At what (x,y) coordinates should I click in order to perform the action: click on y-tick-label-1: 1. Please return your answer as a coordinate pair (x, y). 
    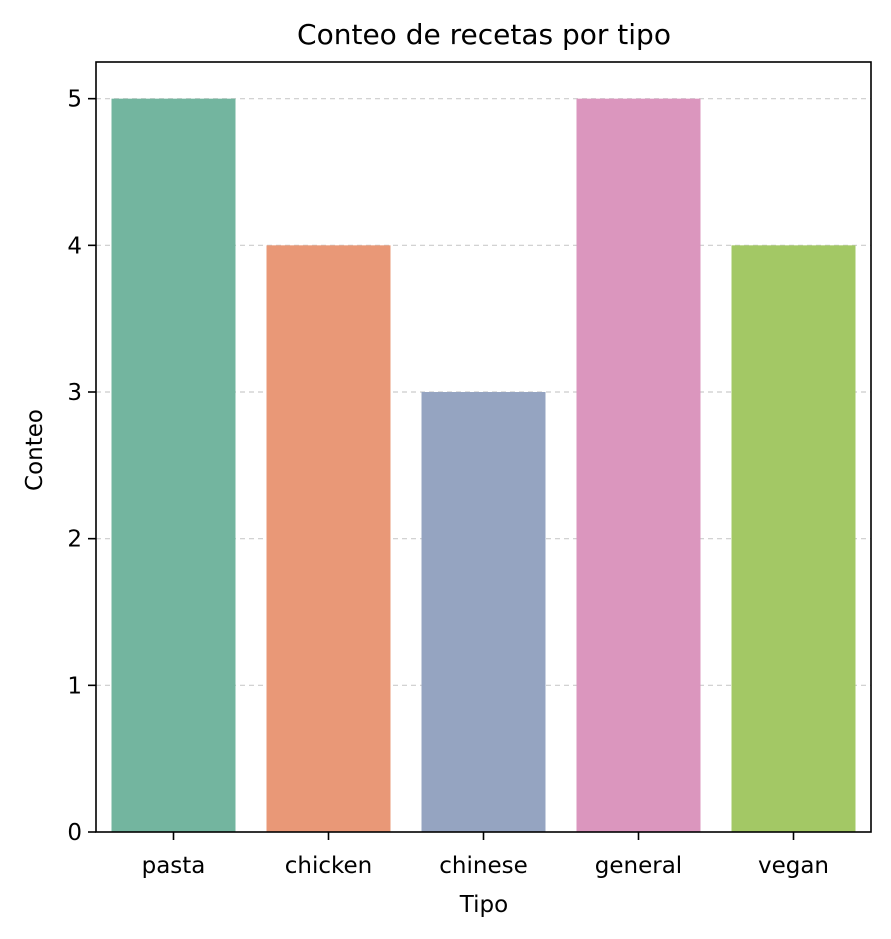
    Looking at the image, I should click on (74, 686).